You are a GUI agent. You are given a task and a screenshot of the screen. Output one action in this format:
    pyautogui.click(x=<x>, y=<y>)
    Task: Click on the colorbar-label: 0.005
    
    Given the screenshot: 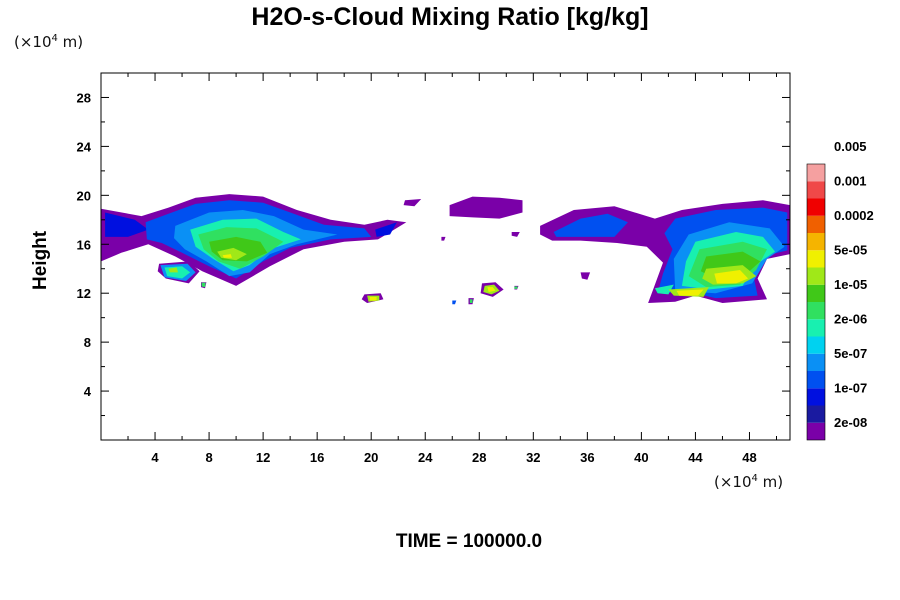 What is the action you would take?
    pyautogui.click(x=850, y=146)
    